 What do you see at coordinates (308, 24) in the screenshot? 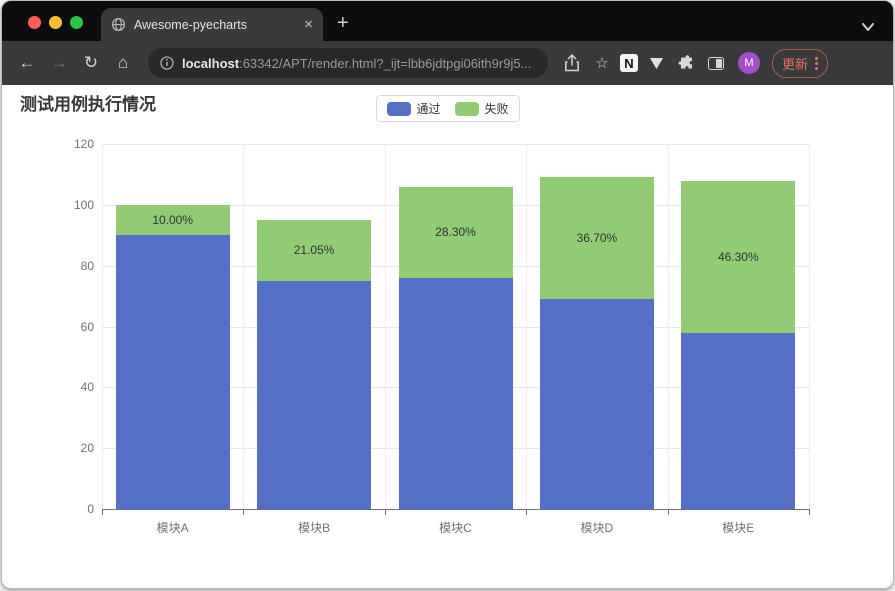
I see `close-tab-icon: ×` at bounding box center [308, 24].